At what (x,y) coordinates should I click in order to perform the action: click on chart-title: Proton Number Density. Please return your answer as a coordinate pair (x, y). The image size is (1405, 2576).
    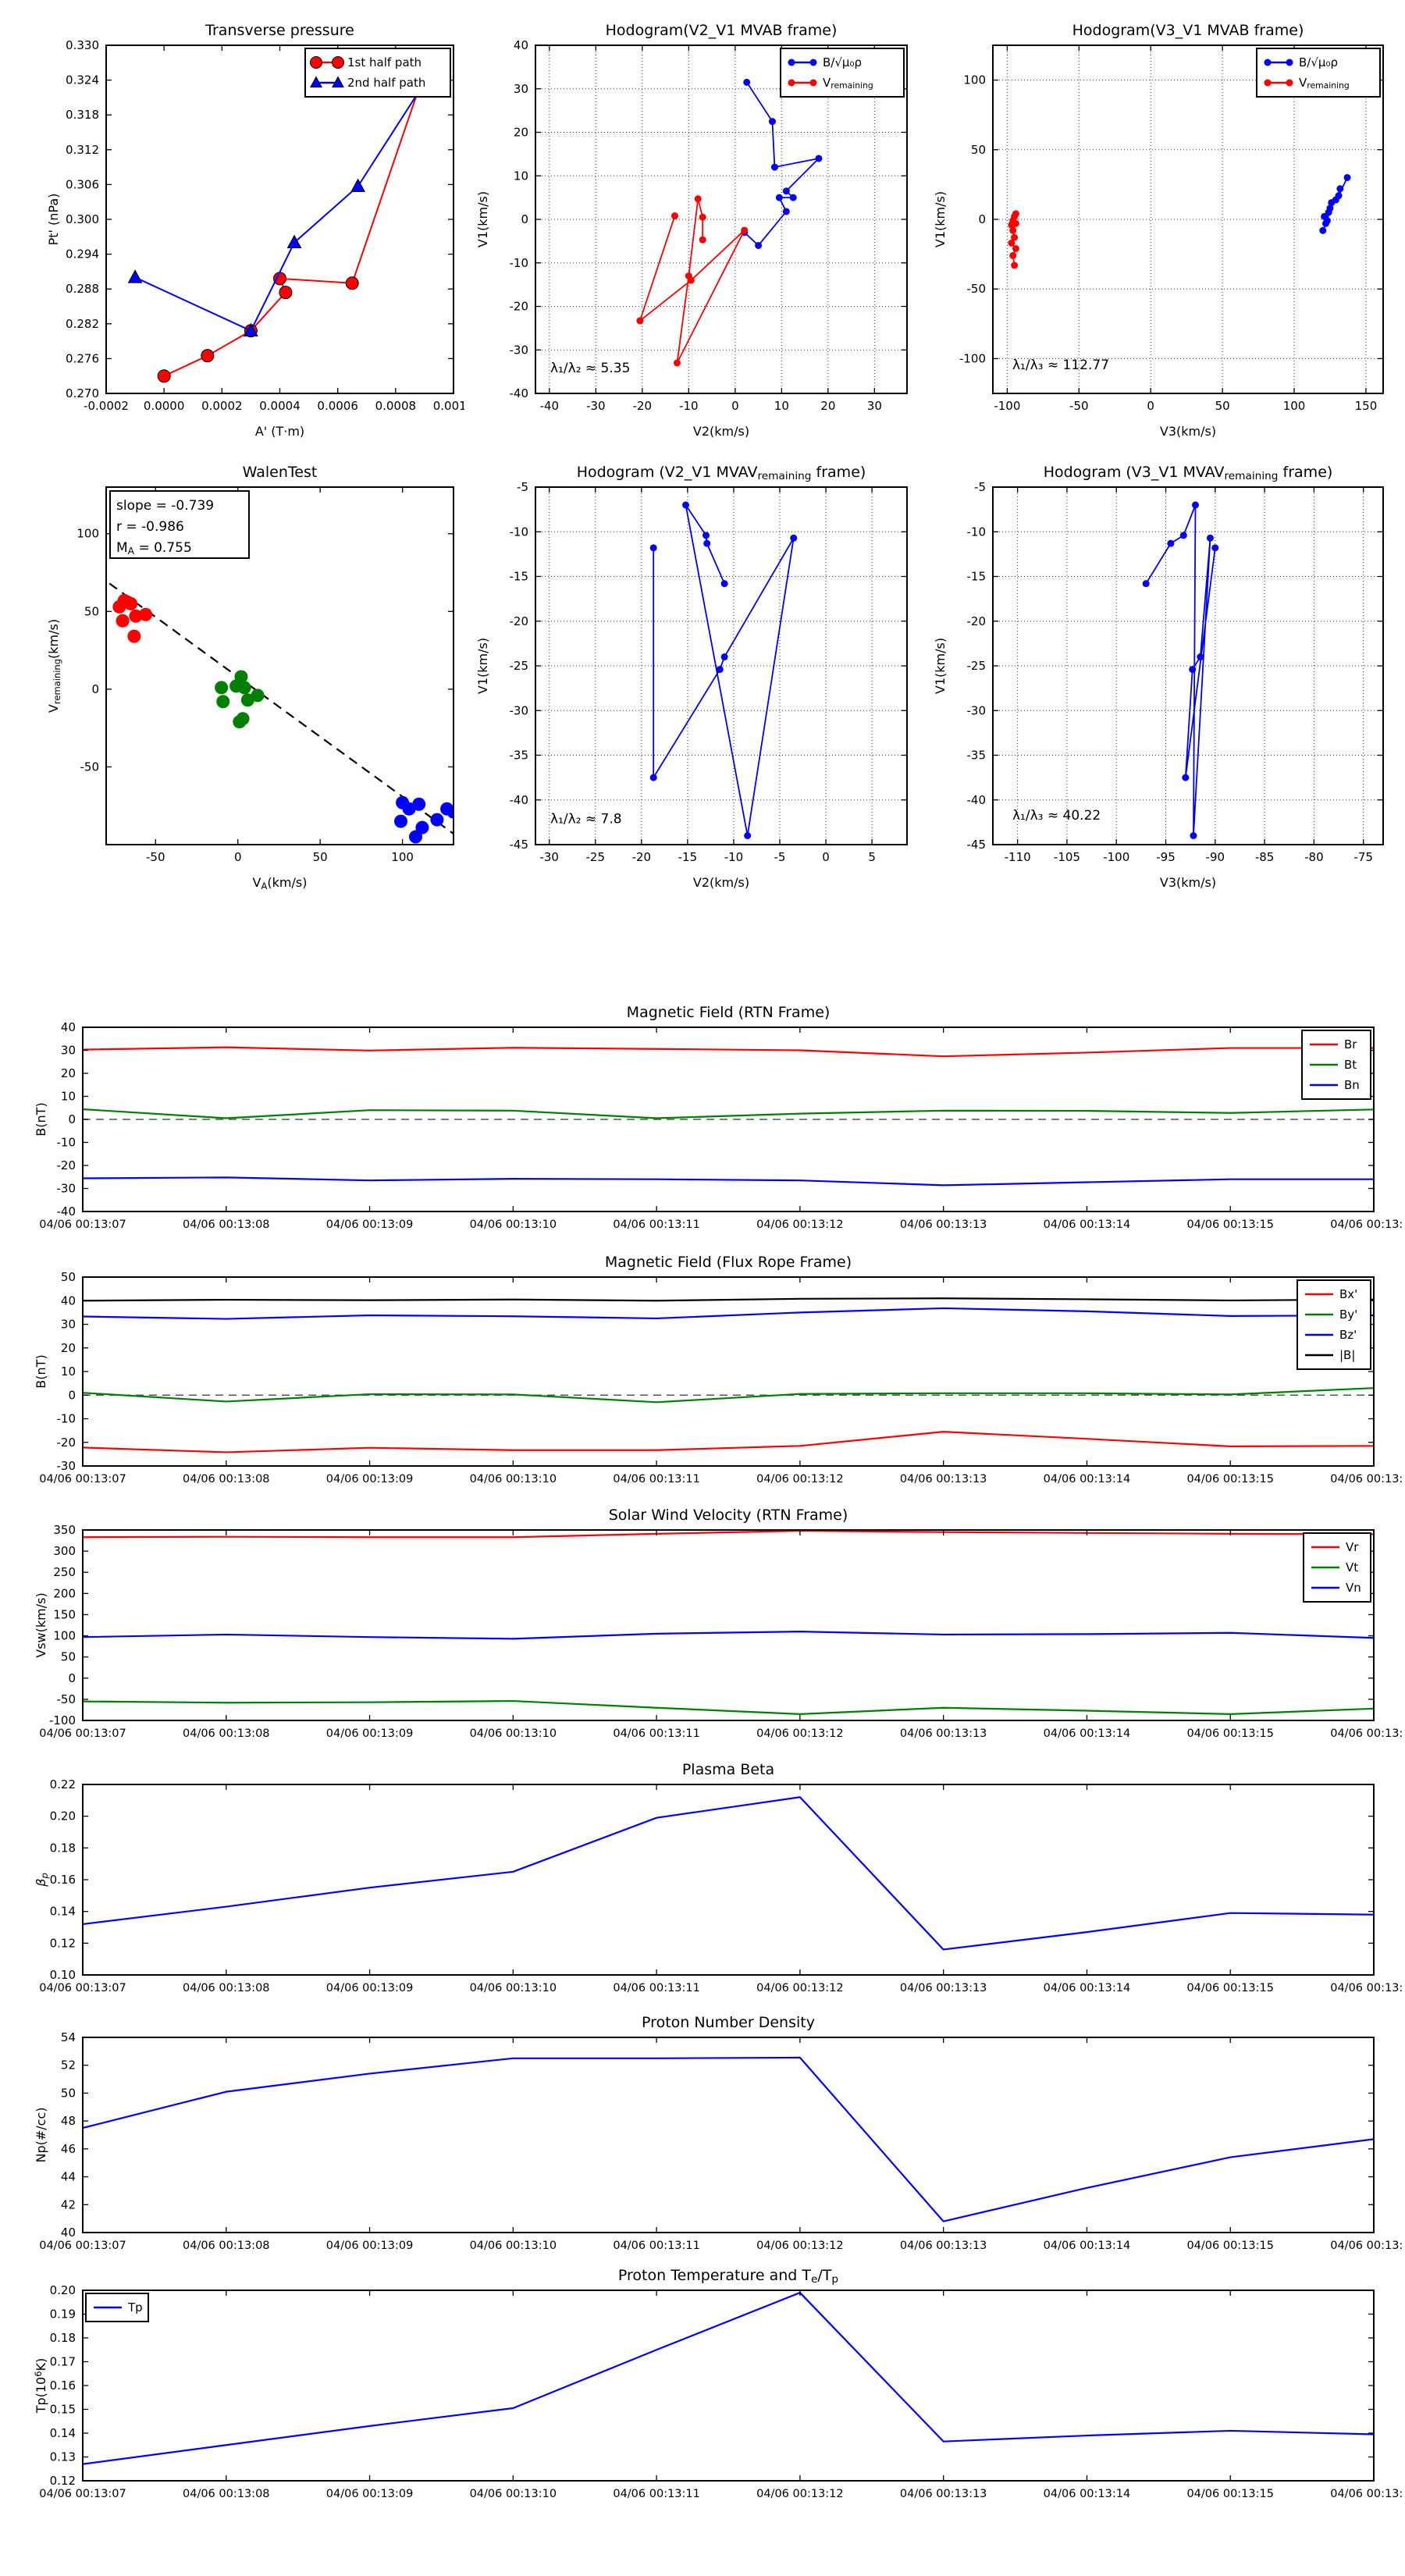
    Looking at the image, I should click on (728, 2022).